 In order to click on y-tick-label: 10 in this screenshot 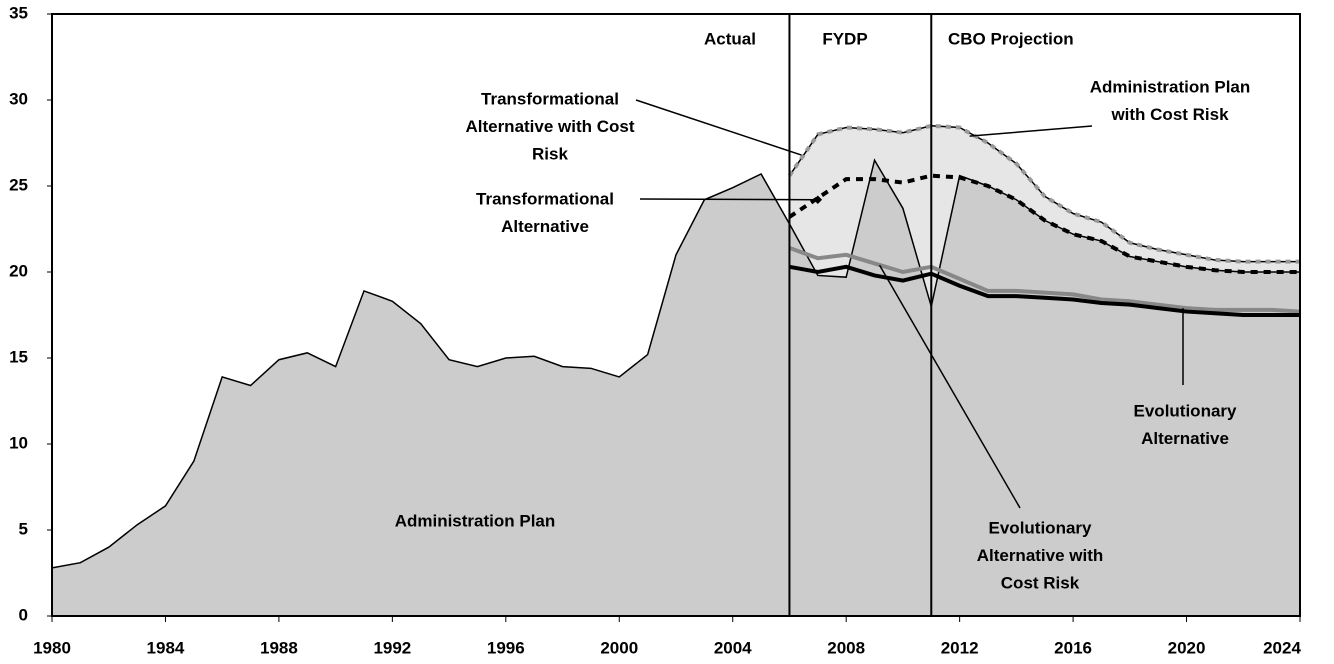, I will do `click(18, 442)`.